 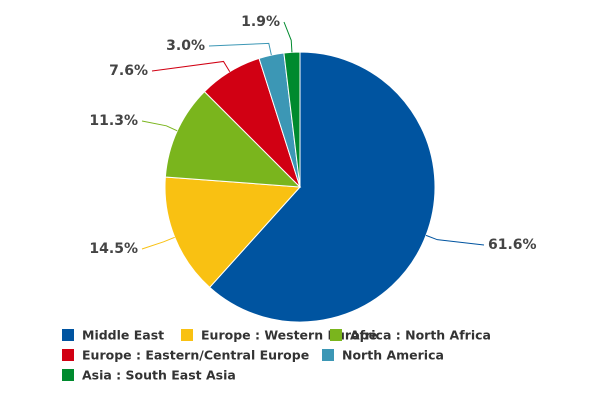 What do you see at coordinates (185, 46) in the screenshot?
I see `value-label: 3.0%` at bounding box center [185, 46].